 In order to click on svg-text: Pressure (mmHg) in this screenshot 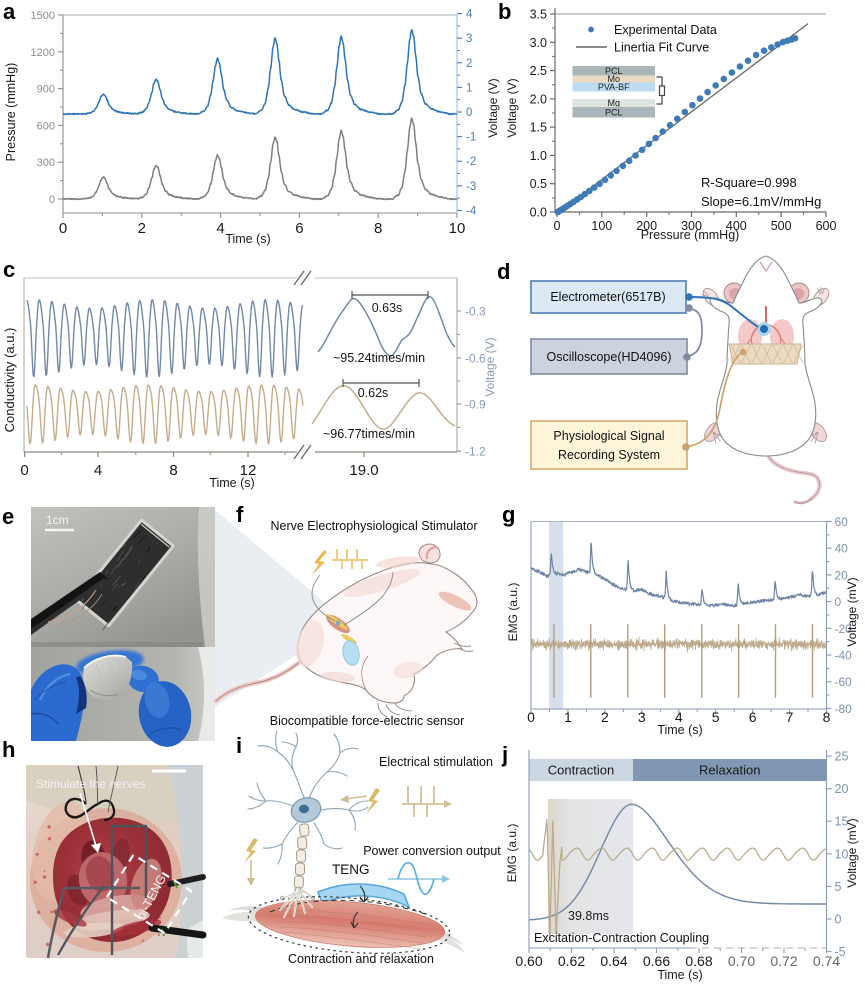, I will do `click(11, 112)`.